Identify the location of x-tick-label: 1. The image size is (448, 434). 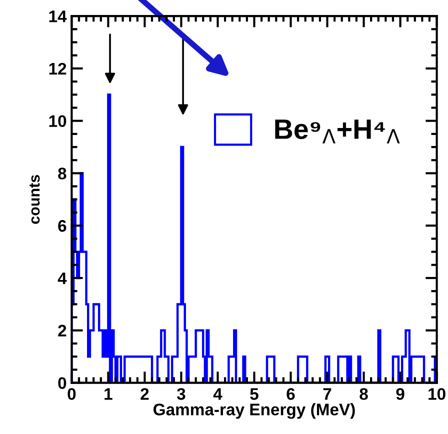
(108, 394).